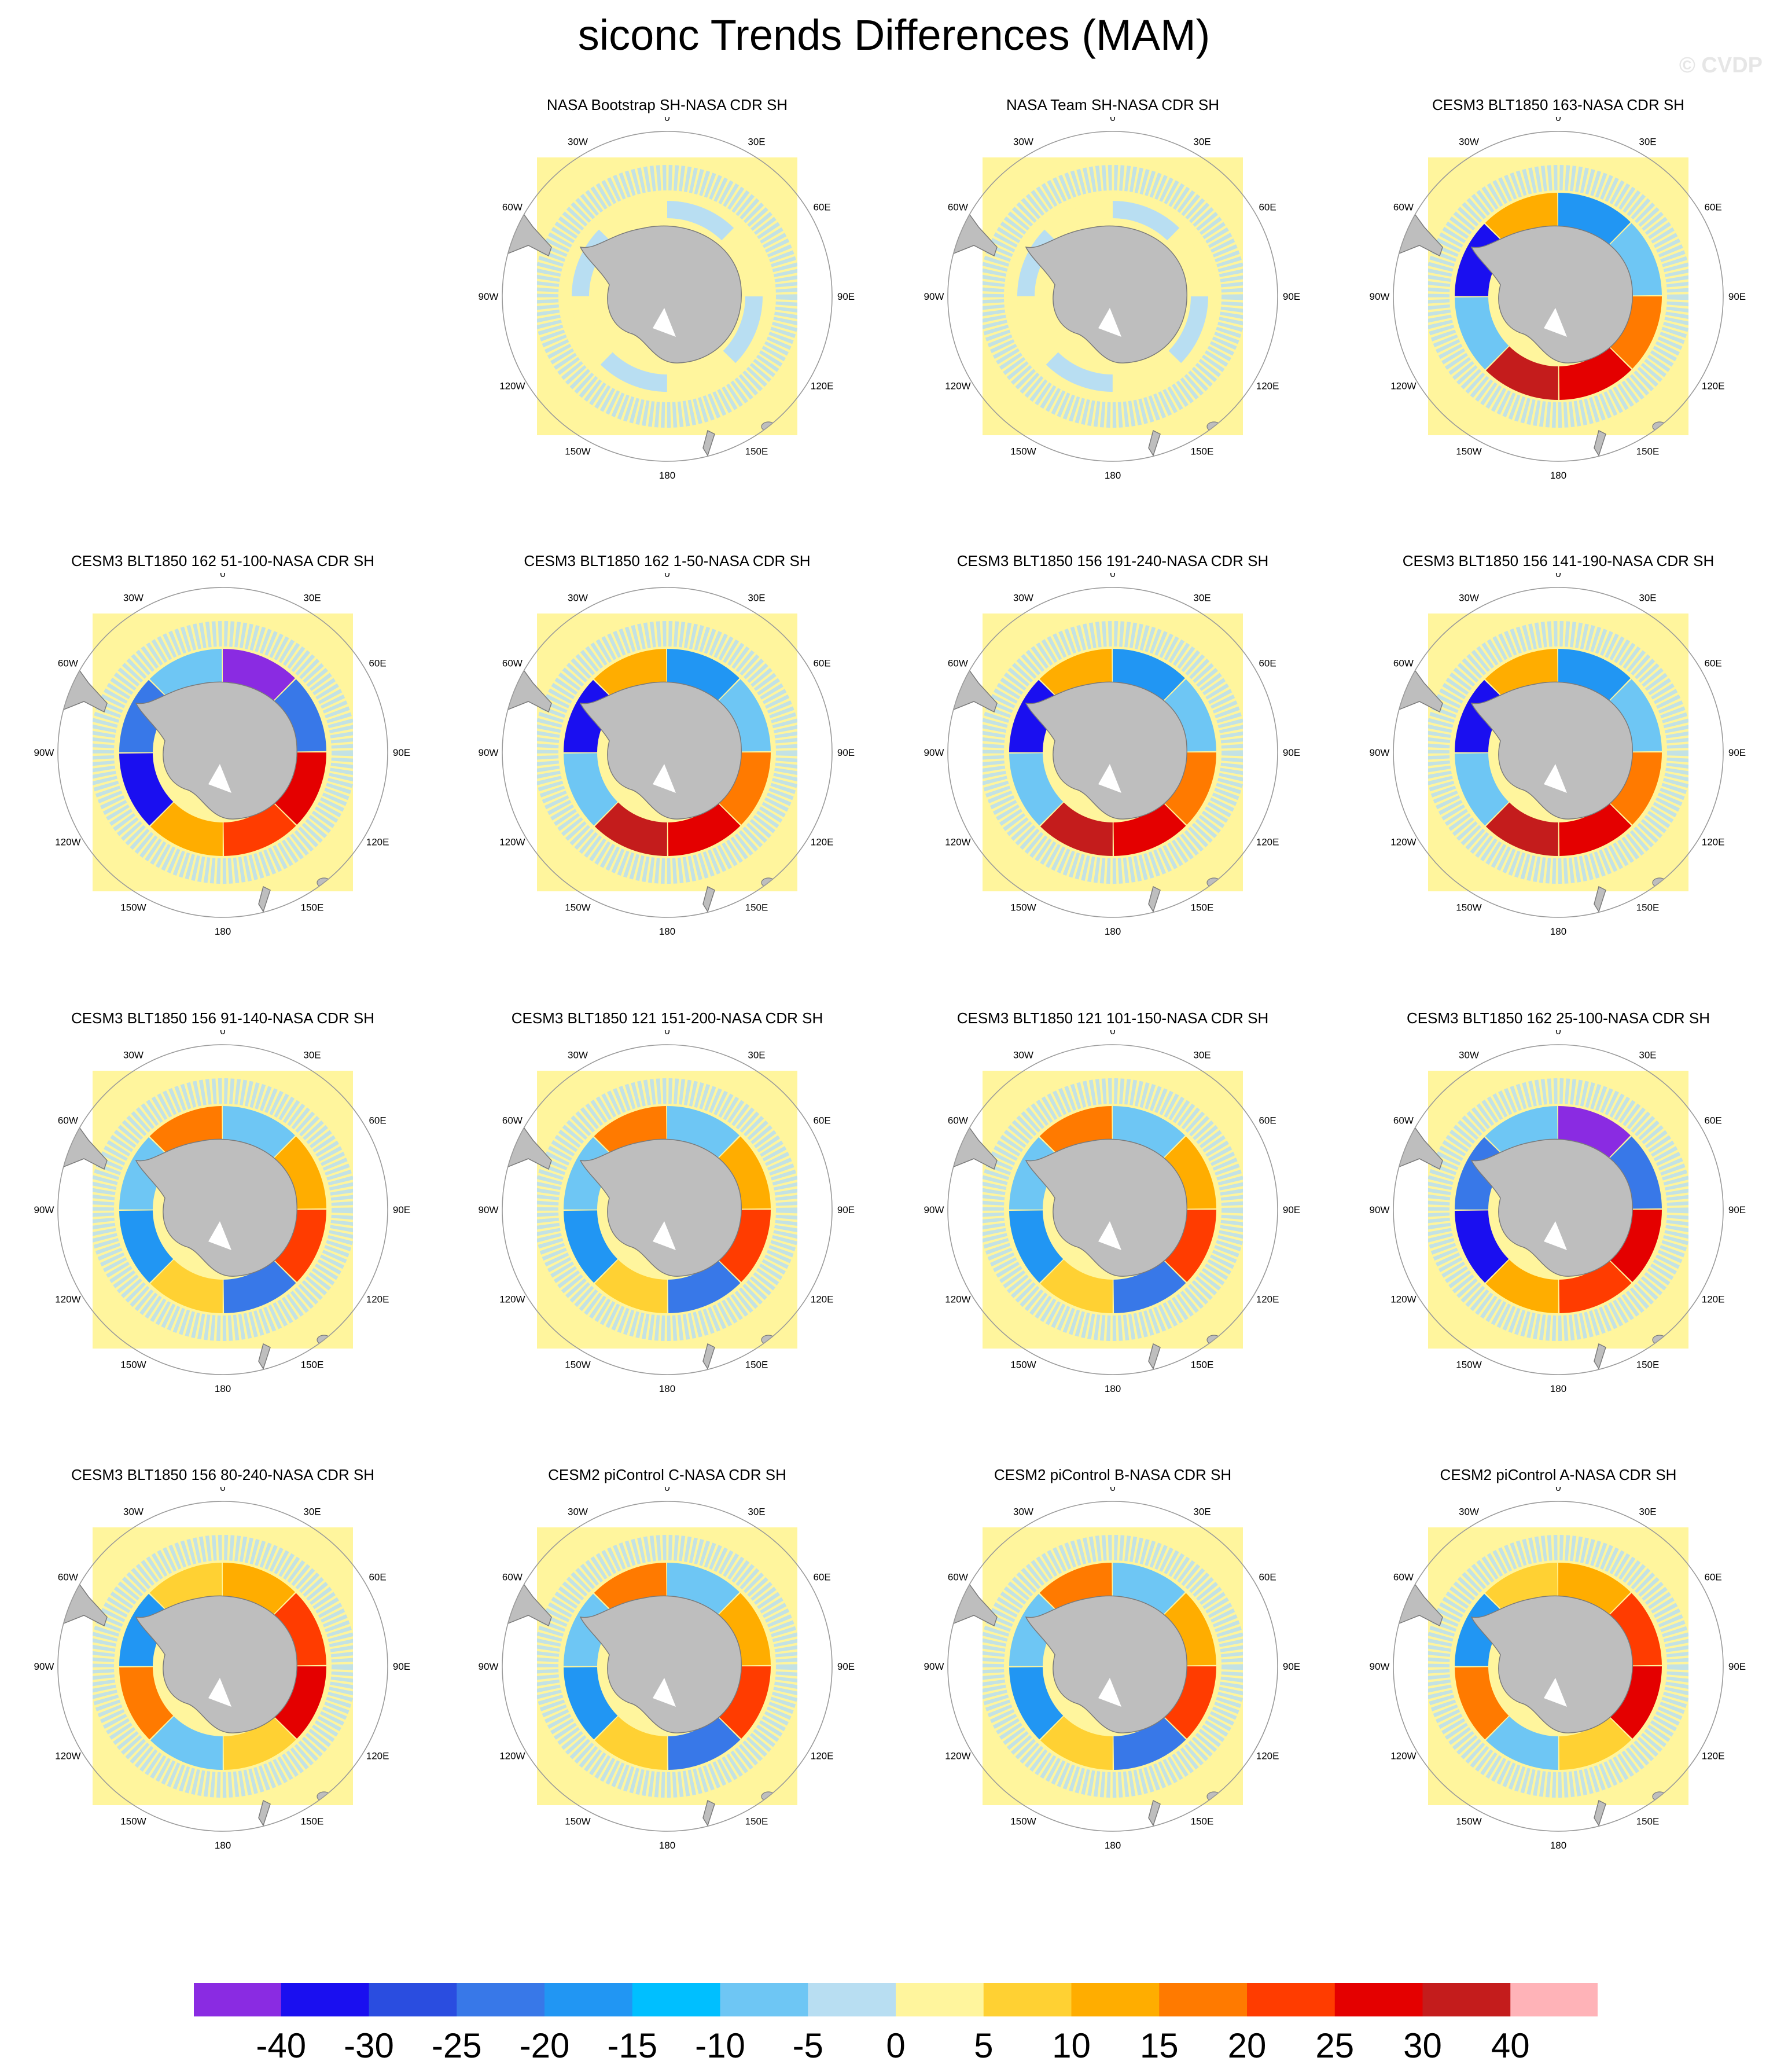 The width and height of the screenshot is (1788, 2072). I want to click on anomaly-segment, so click(1558, 1209).